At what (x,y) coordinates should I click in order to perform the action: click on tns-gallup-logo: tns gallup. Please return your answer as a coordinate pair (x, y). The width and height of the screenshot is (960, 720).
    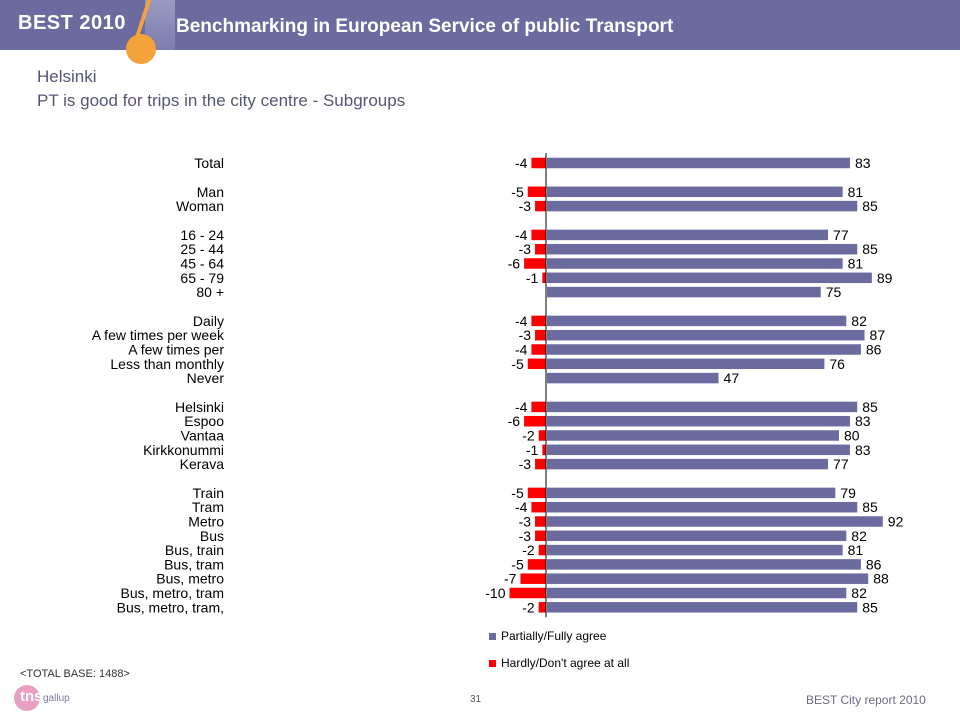
    Looking at the image, I should click on (44, 699).